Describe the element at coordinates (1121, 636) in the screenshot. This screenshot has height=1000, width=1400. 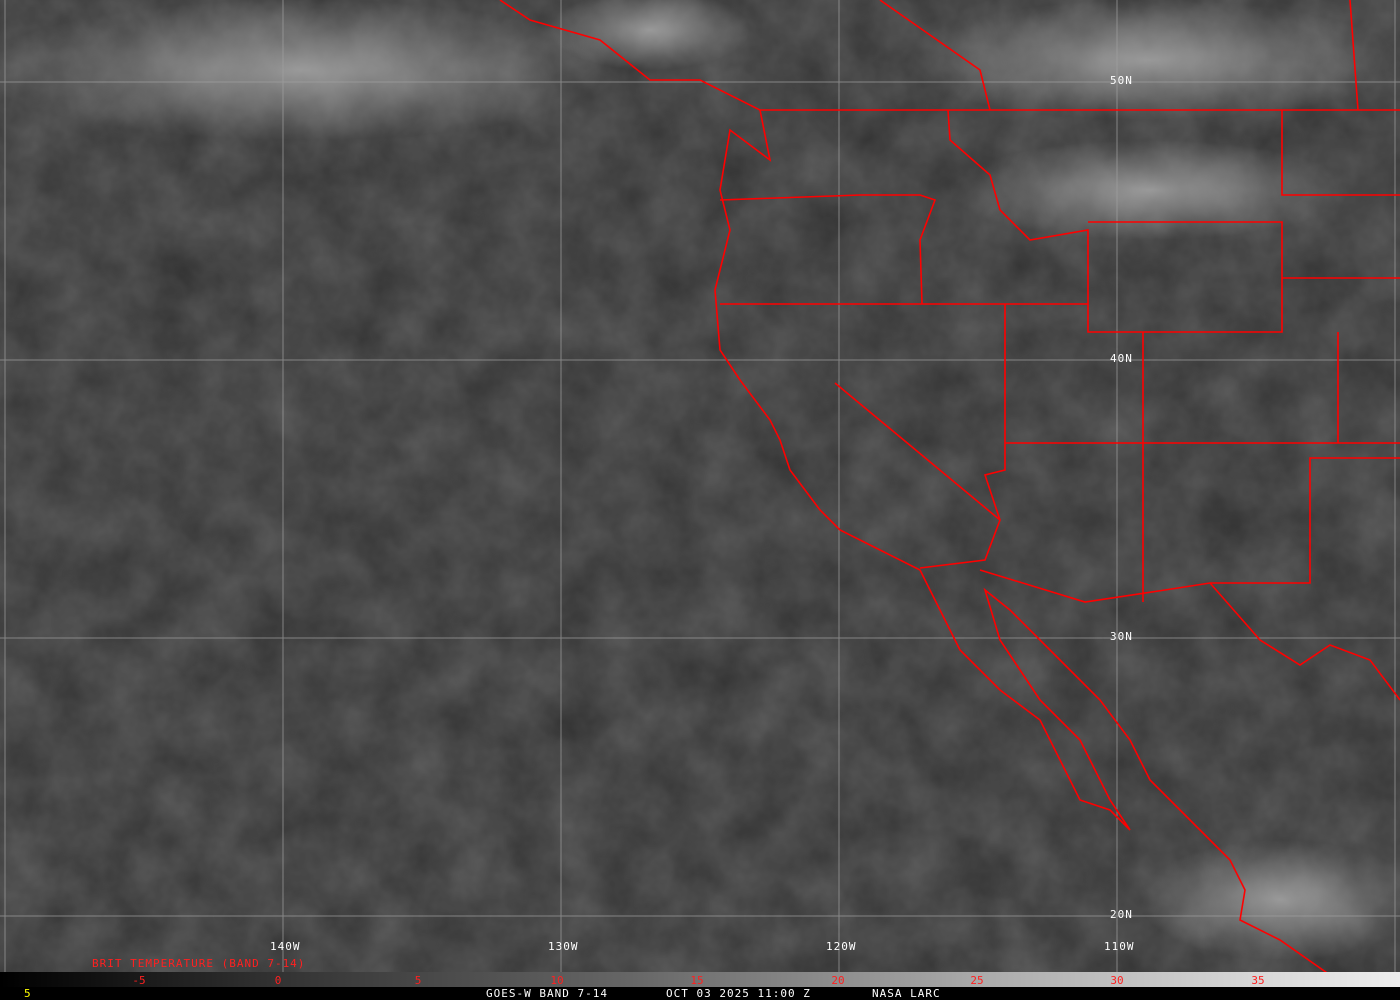
I see `lat-label-30n: 30N` at that location.